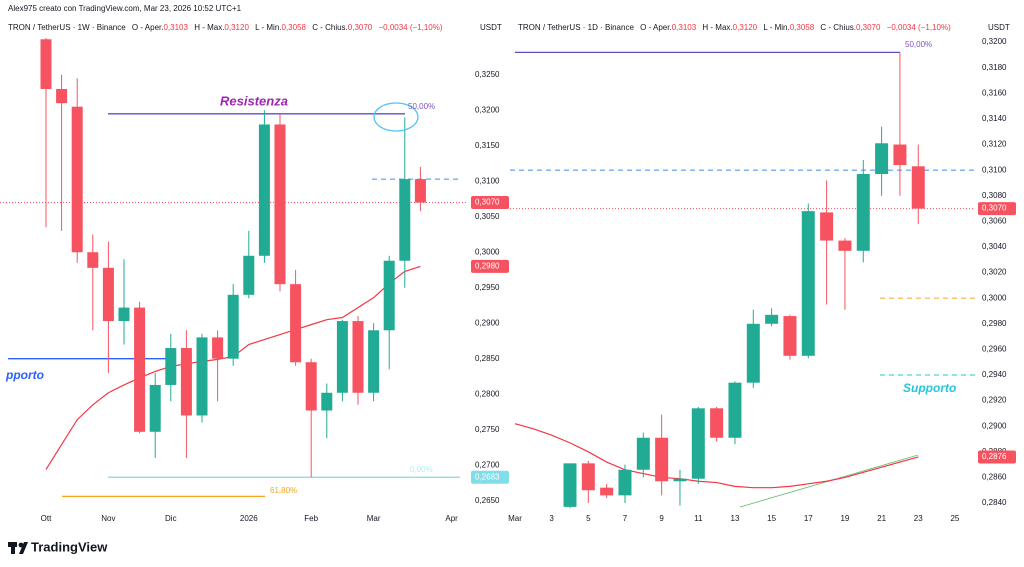 This screenshot has height=567, width=1024. What do you see at coordinates (994, 67) in the screenshot?
I see `y-tick-label: 0,3180` at bounding box center [994, 67].